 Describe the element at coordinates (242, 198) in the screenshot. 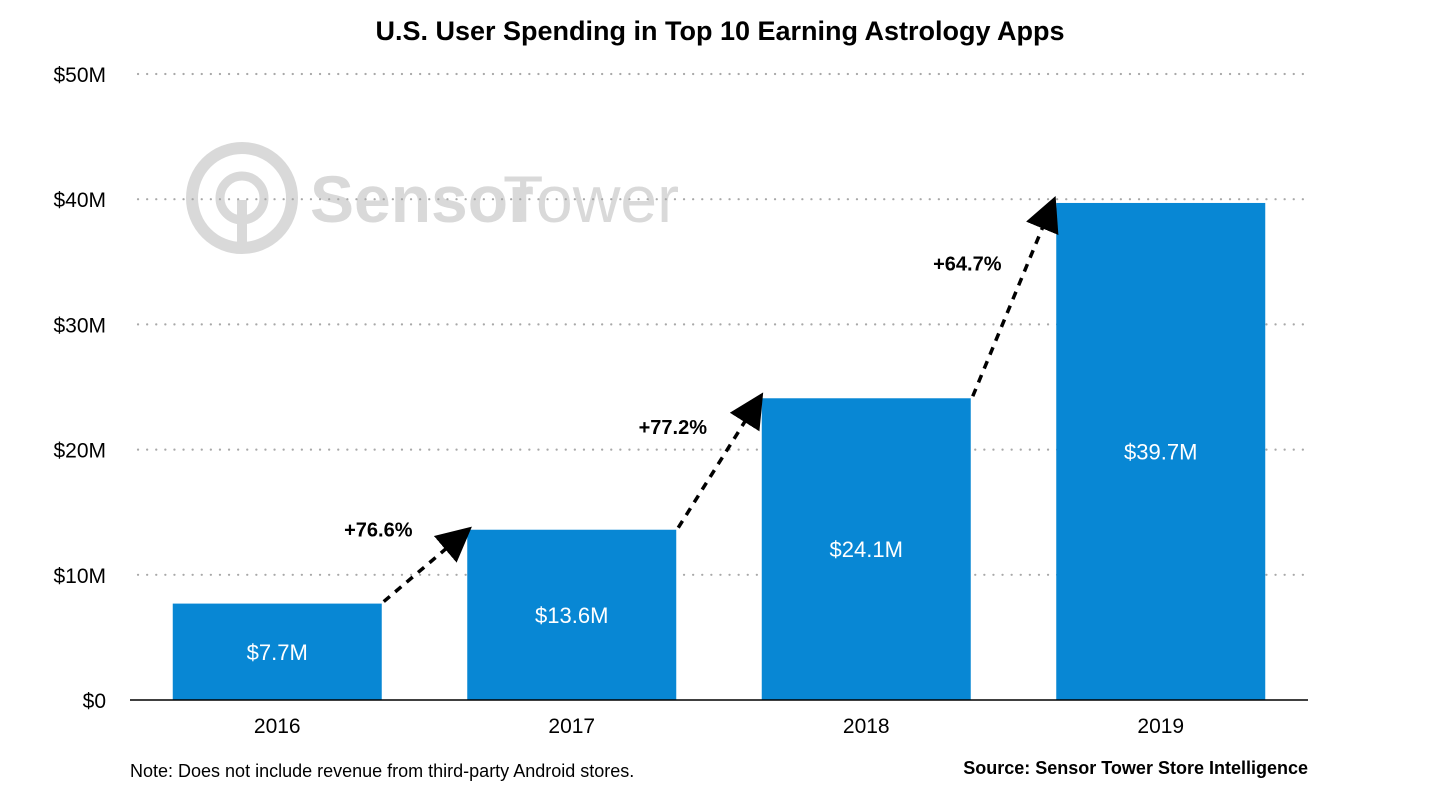

I see `sensor-tower-logo-icon` at that location.